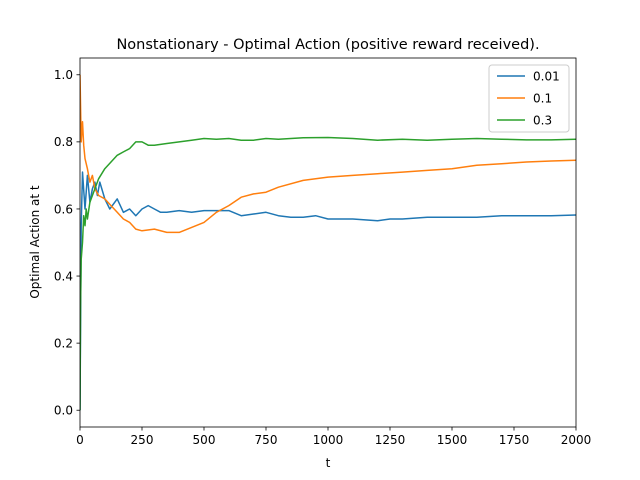 Image resolution: width=640 pixels, height=480 pixels. I want to click on legend-label-1: 0.1, so click(542, 99).